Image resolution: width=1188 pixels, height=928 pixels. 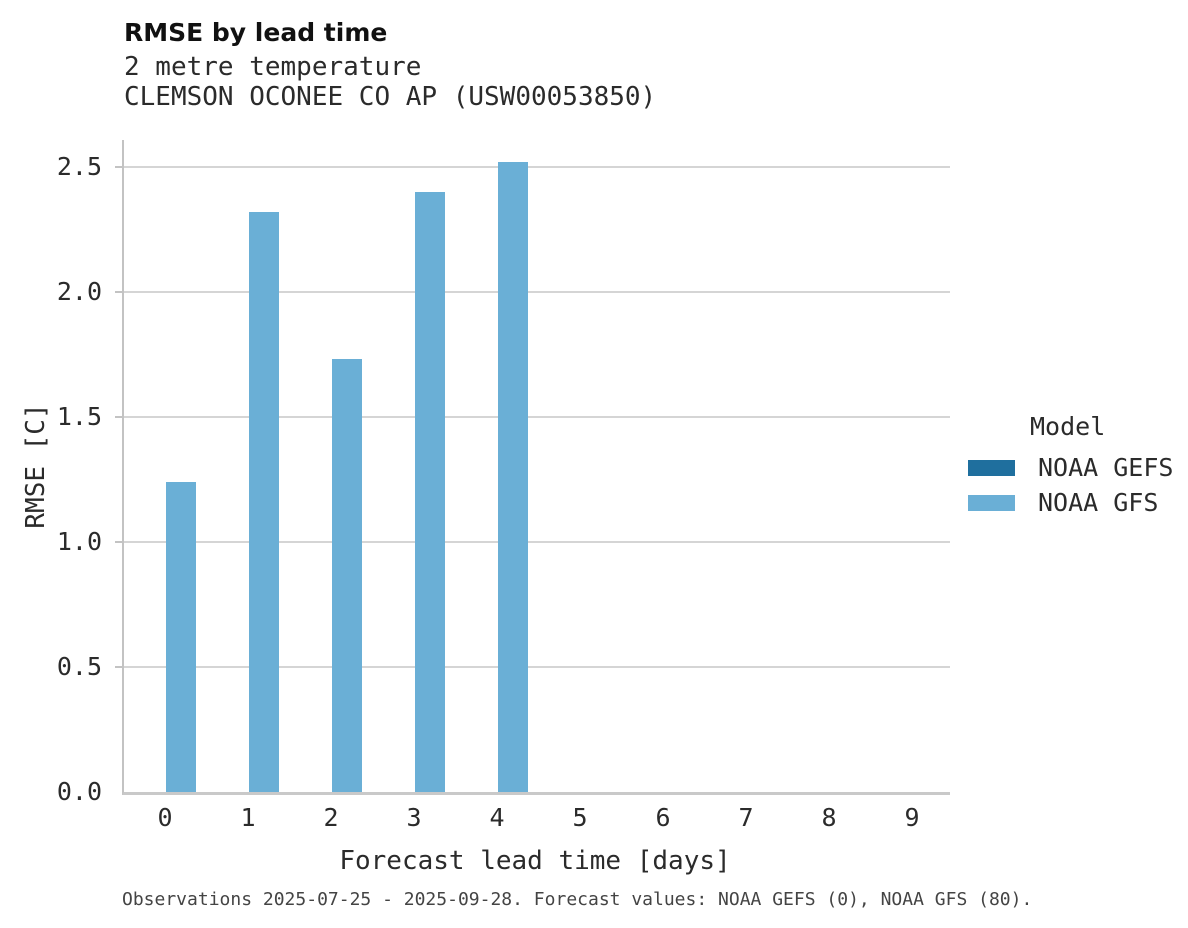 I want to click on bar-noaa-gfs-day0, so click(x=181, y=637).